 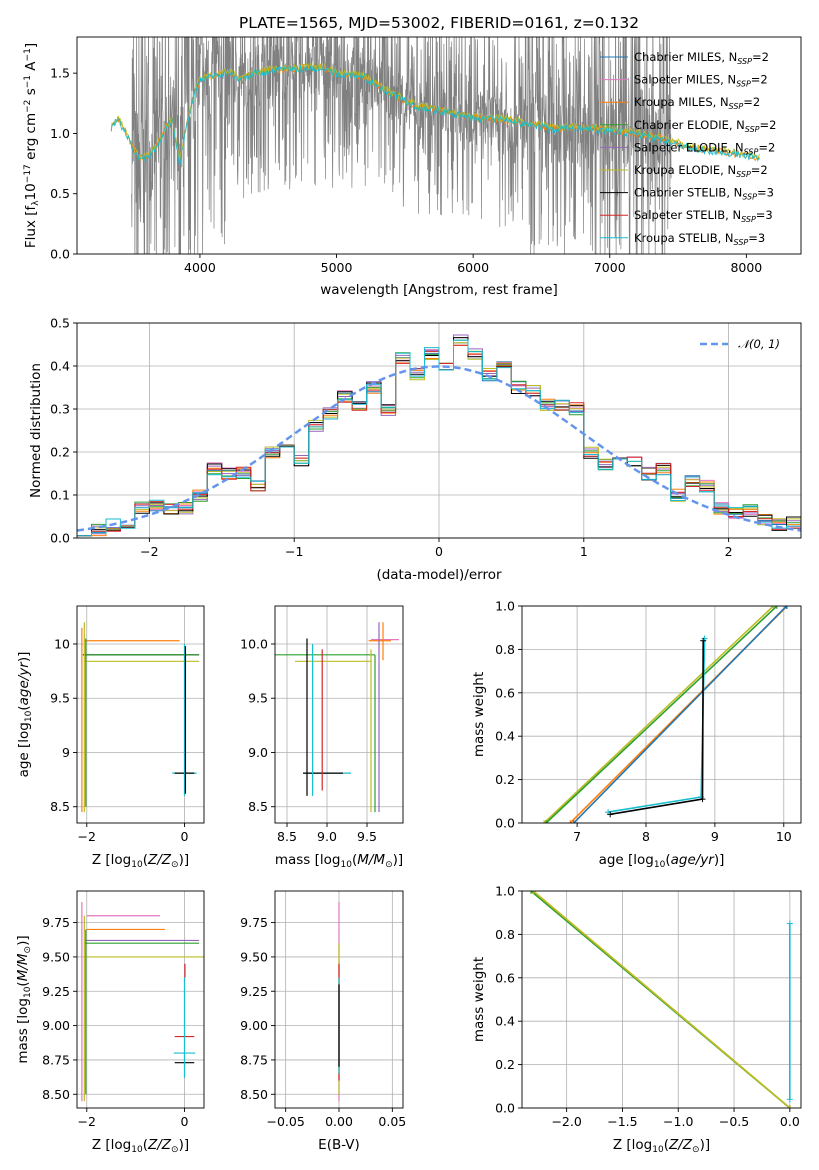 I want to click on mass_vs_Z-xlabel: Z [log10(Z/Z⊙)], so click(x=140, y=1146).